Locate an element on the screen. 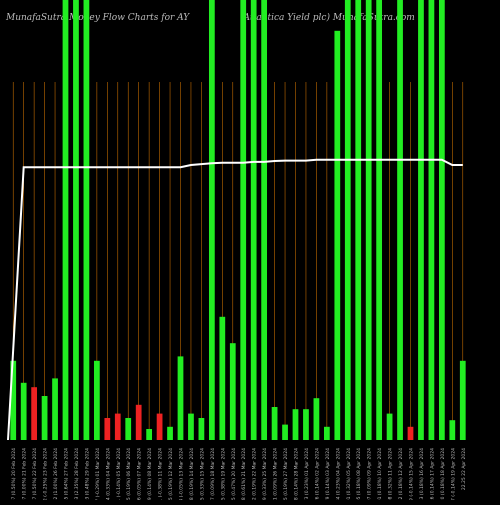 The width and height of the screenshot is (500, 505). x-tick-label: 20.32 (1.00%) 26 Feb 2024 is located at coordinates (56, 474).